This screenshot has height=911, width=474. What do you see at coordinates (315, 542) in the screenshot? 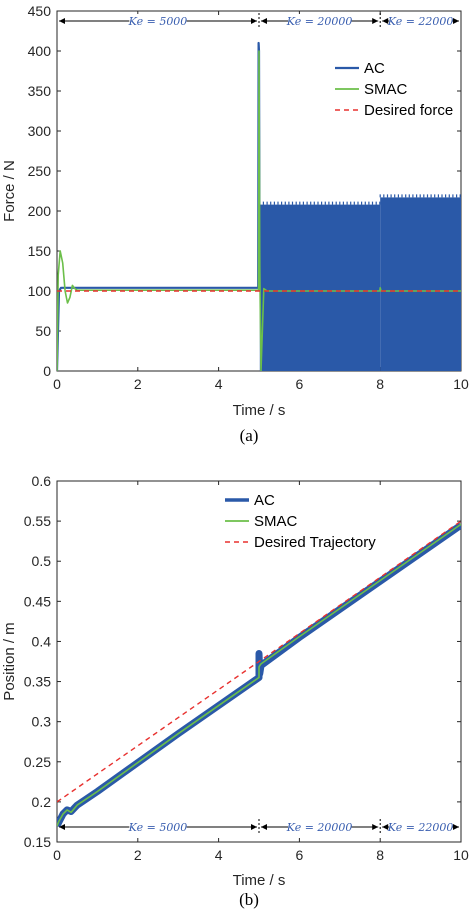
I see `legend-label: Desired Trajectory` at bounding box center [315, 542].